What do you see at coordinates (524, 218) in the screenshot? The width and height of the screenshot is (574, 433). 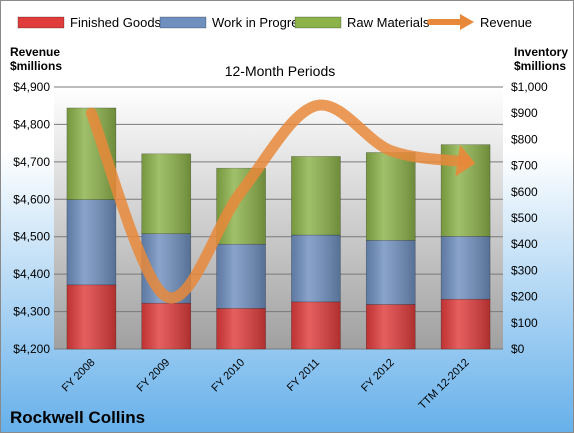 I see `right-tick-label: $500` at bounding box center [524, 218].